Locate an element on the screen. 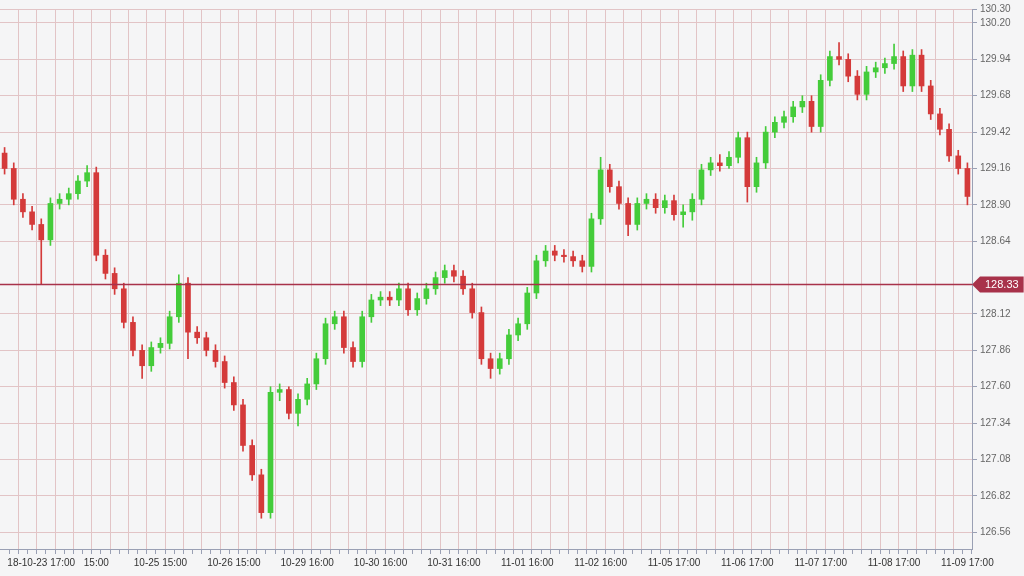 Image resolution: width=1024 pixels, height=576 pixels. x-tick-label: 10-26 15:00 is located at coordinates (234, 562).